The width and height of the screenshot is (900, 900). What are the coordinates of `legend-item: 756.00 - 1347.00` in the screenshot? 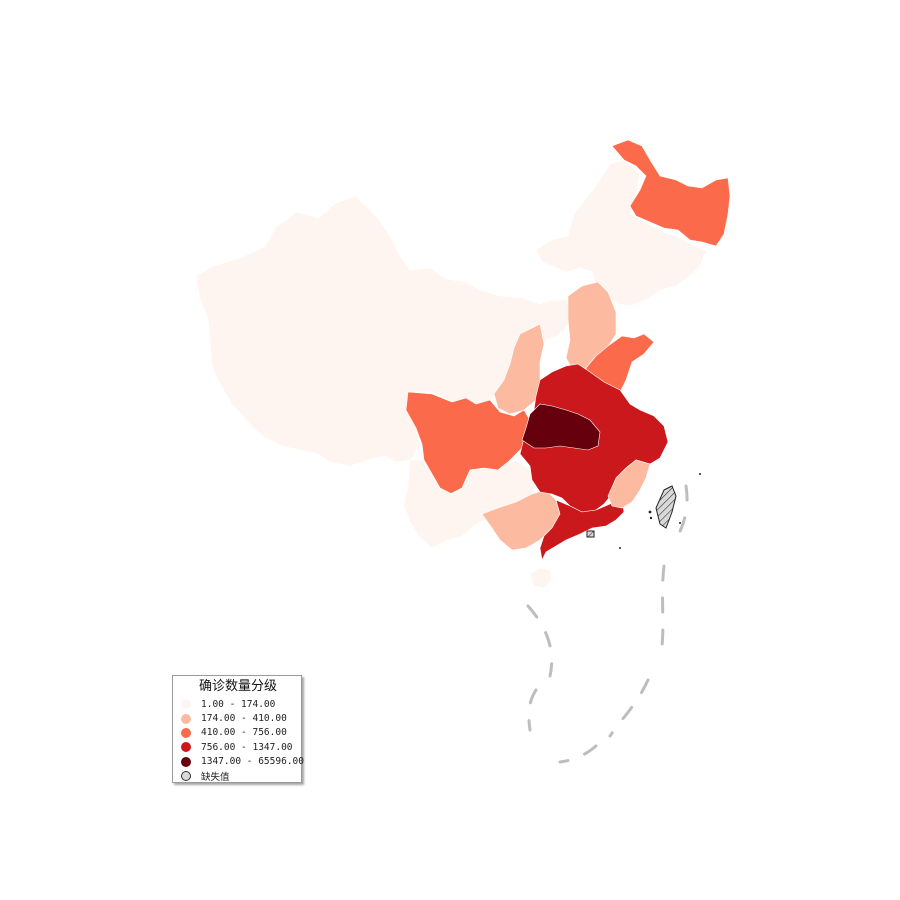 It's located at (238, 747).